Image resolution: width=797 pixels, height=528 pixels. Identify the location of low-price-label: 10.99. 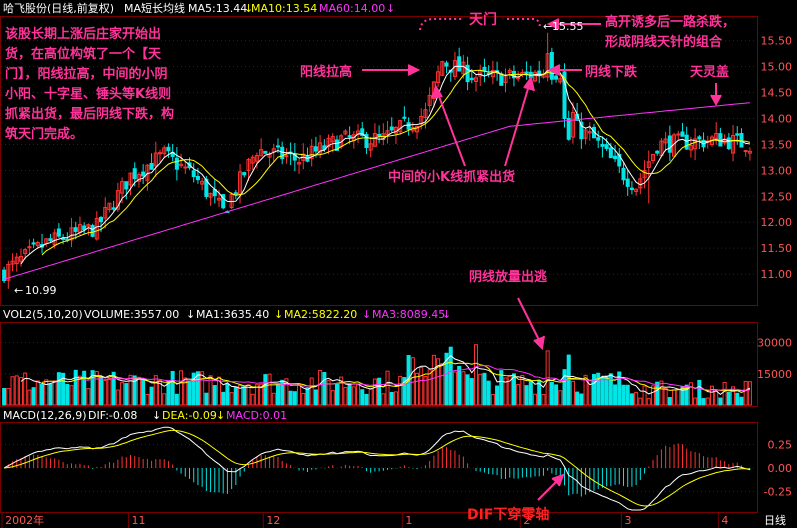
(41, 290).